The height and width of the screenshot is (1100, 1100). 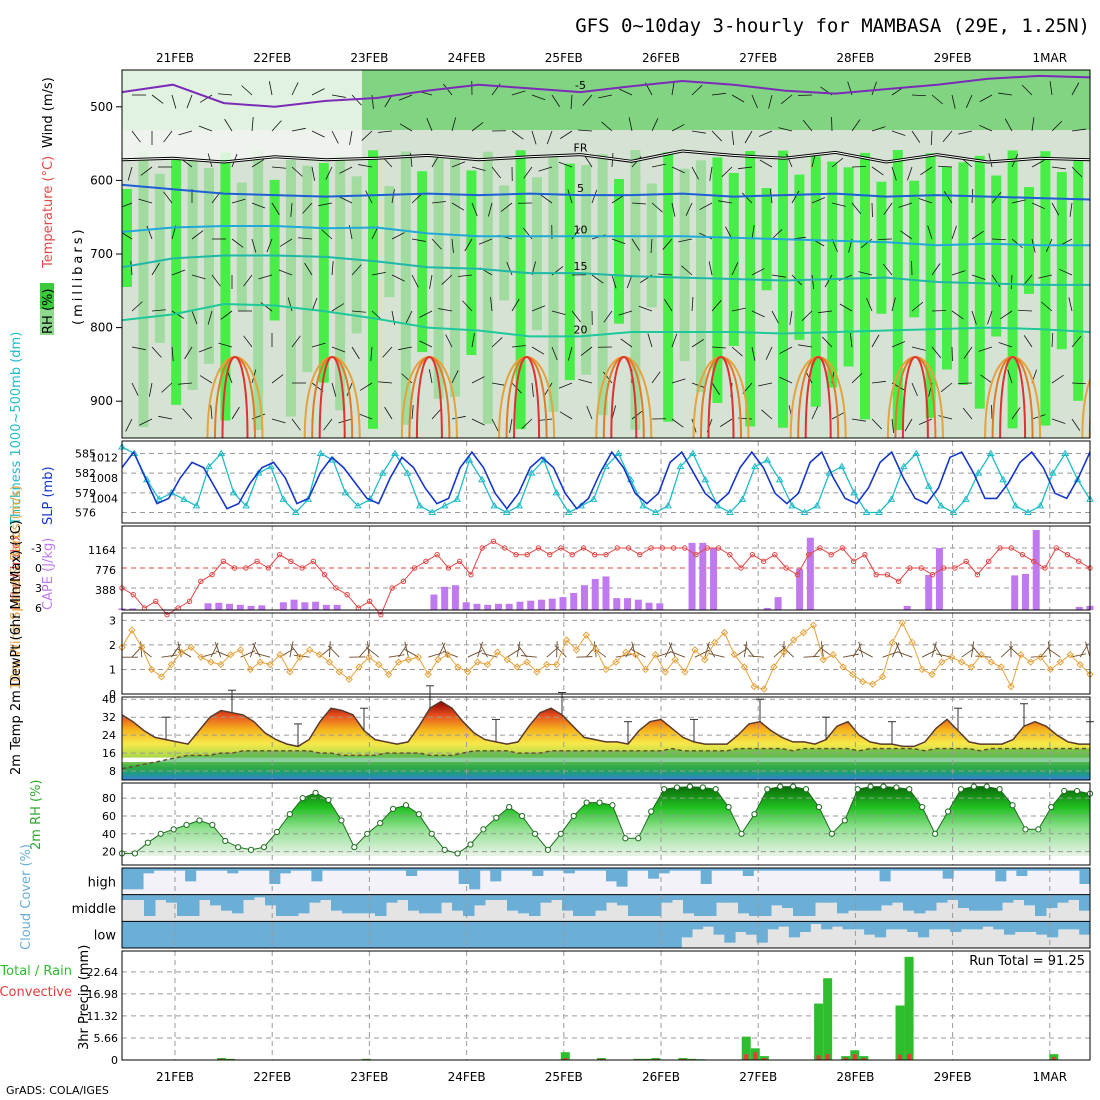 What do you see at coordinates (767, 608) in the screenshot?
I see `cape-bar` at bounding box center [767, 608].